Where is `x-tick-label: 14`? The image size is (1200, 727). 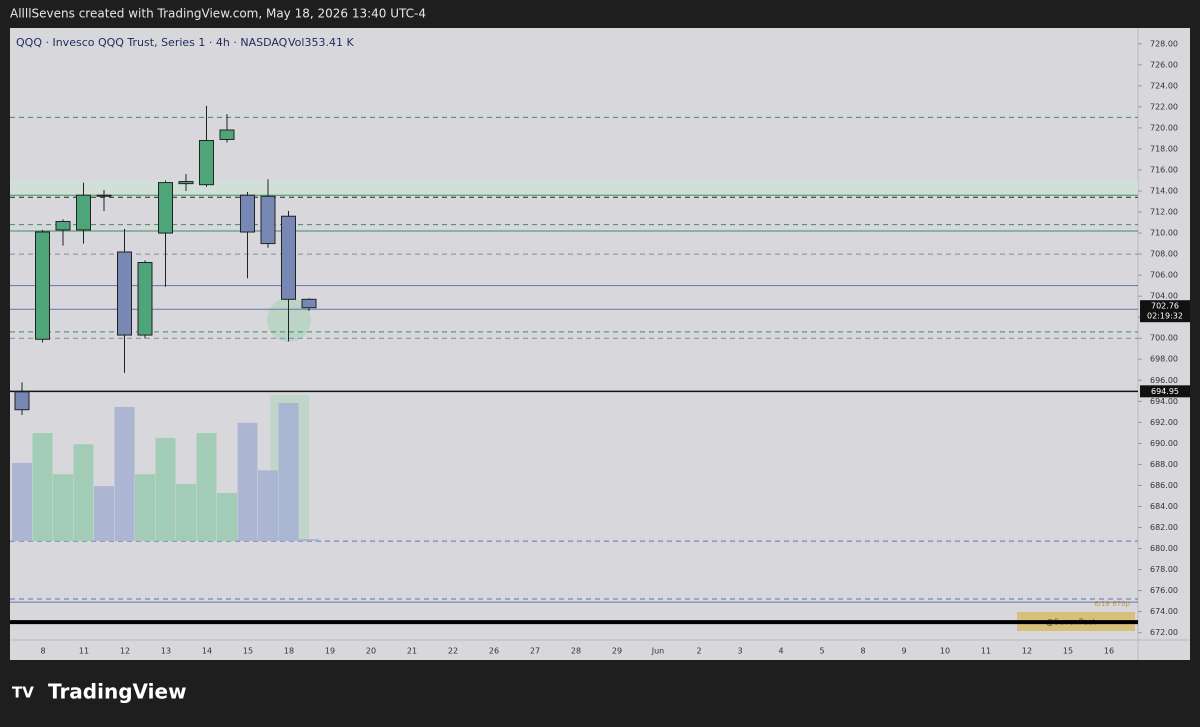
x-tick-label: 14 is located at coordinates (207, 651).